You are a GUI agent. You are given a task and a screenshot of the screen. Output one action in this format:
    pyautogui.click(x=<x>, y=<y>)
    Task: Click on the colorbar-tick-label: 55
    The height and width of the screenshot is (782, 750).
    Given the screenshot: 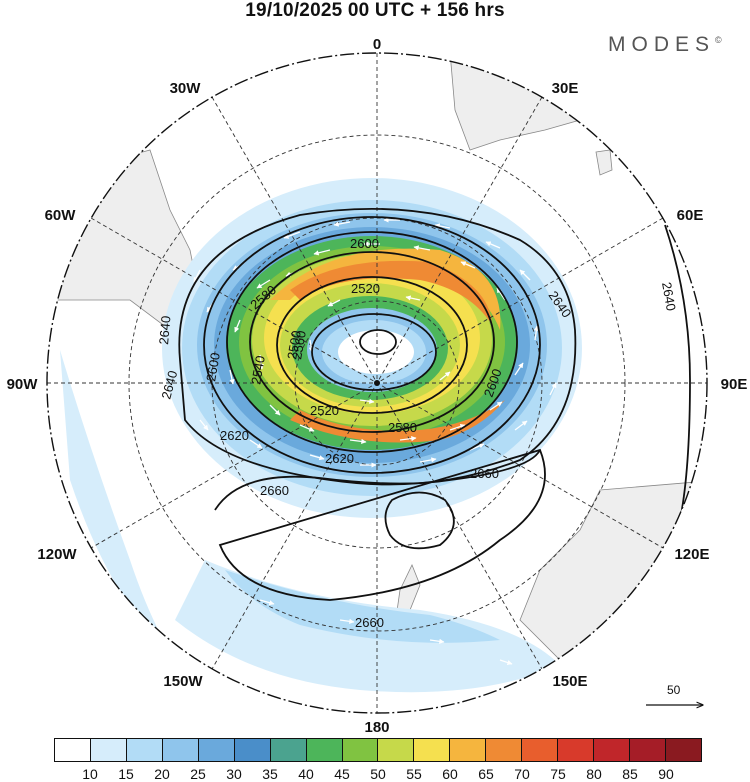 What is the action you would take?
    pyautogui.click(x=414, y=774)
    